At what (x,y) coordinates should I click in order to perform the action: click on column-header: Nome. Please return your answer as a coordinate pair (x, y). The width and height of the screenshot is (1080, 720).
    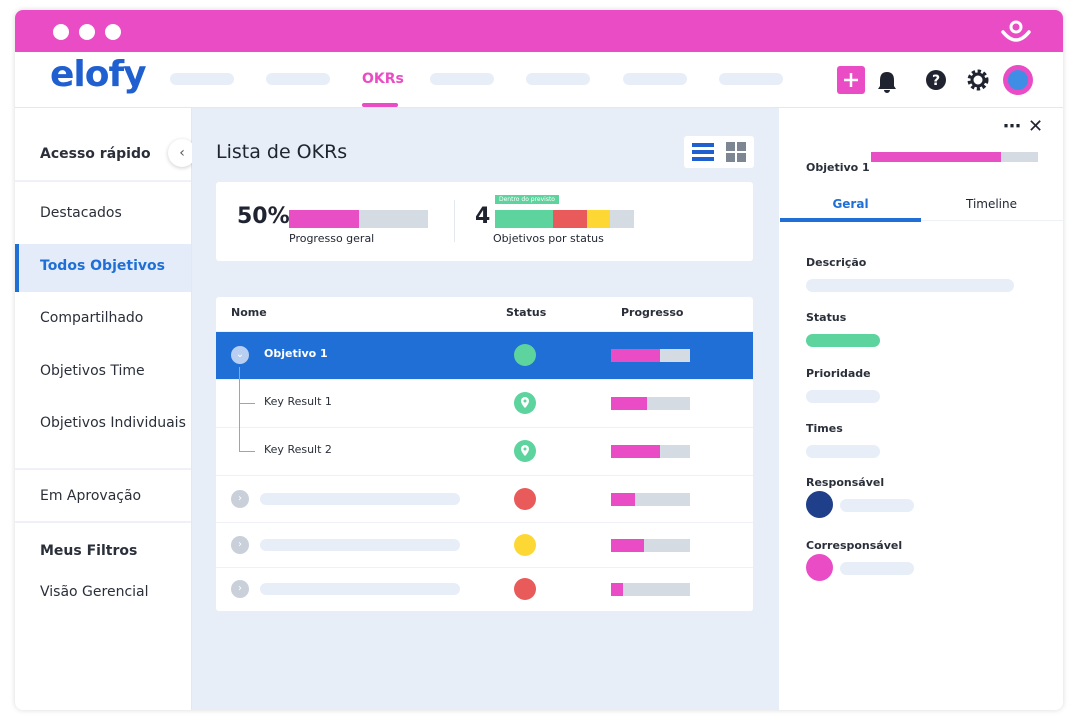
    Looking at the image, I should click on (249, 312).